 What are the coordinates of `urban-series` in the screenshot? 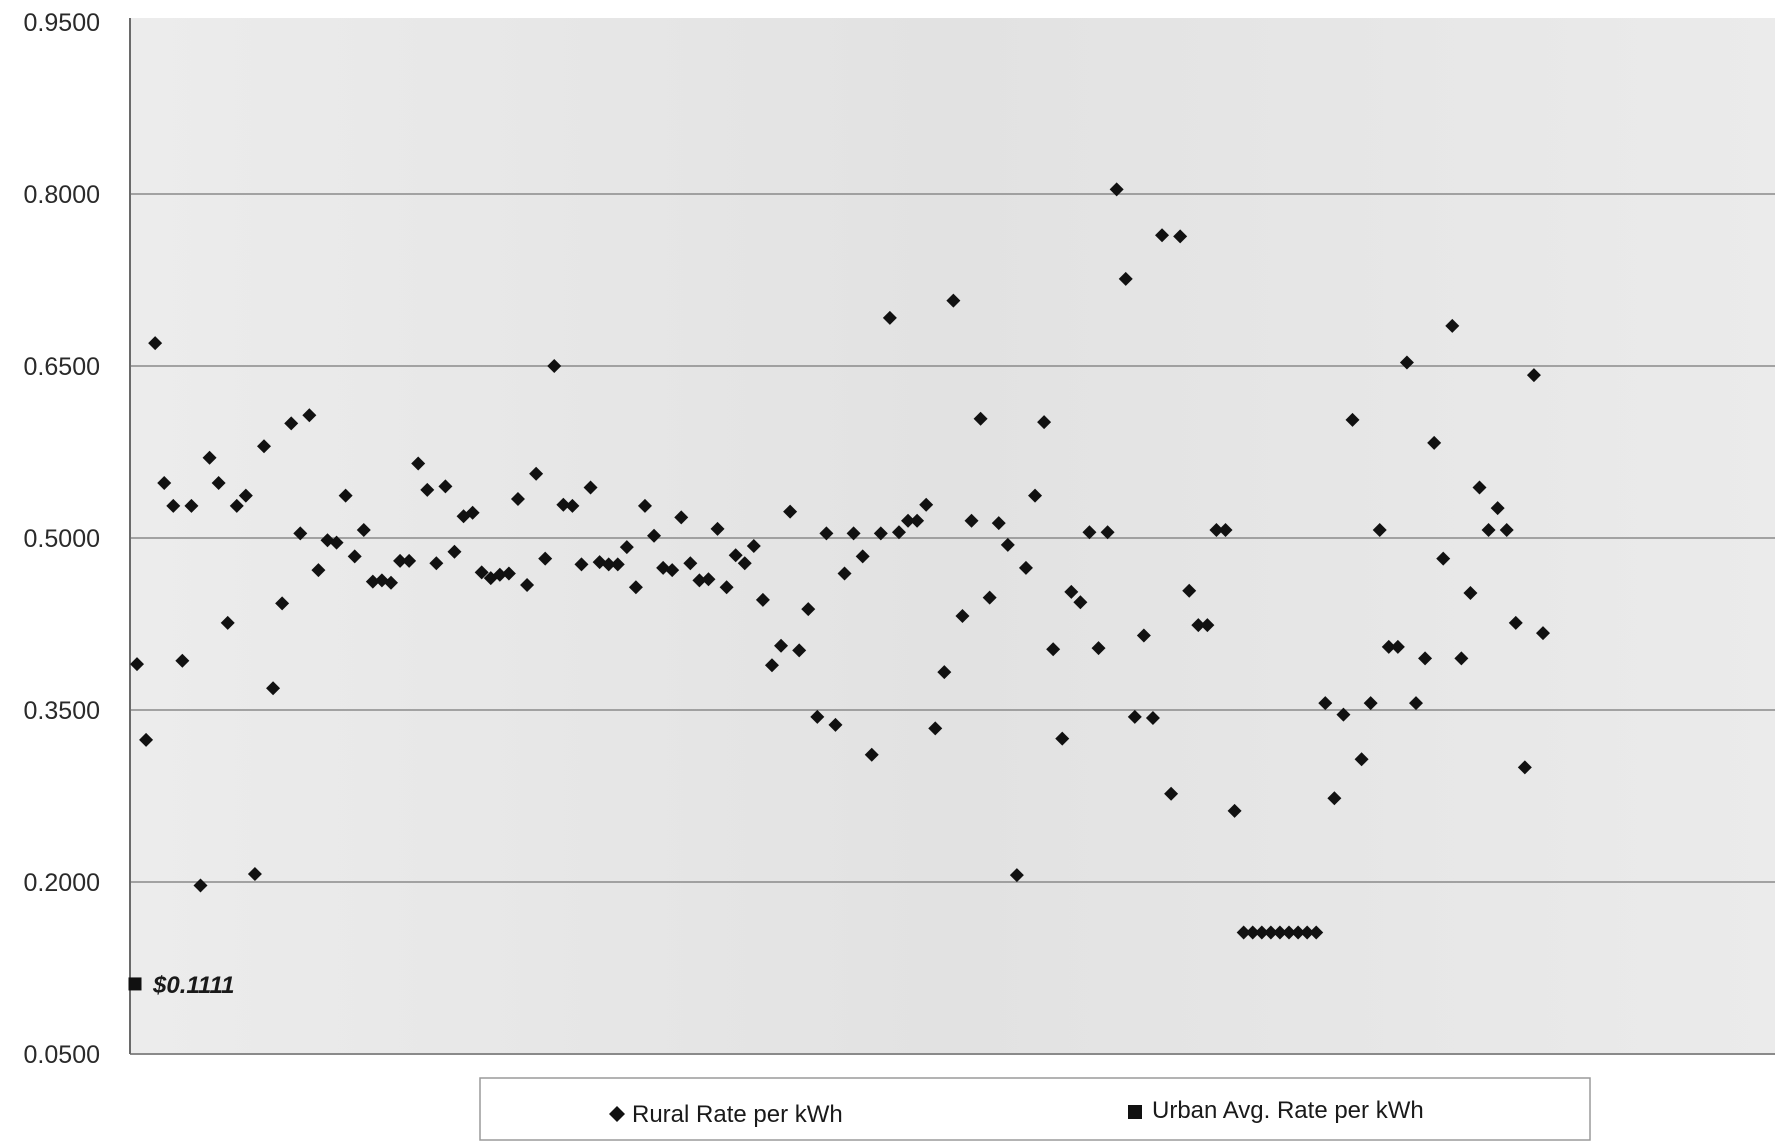 It's located at (135, 984).